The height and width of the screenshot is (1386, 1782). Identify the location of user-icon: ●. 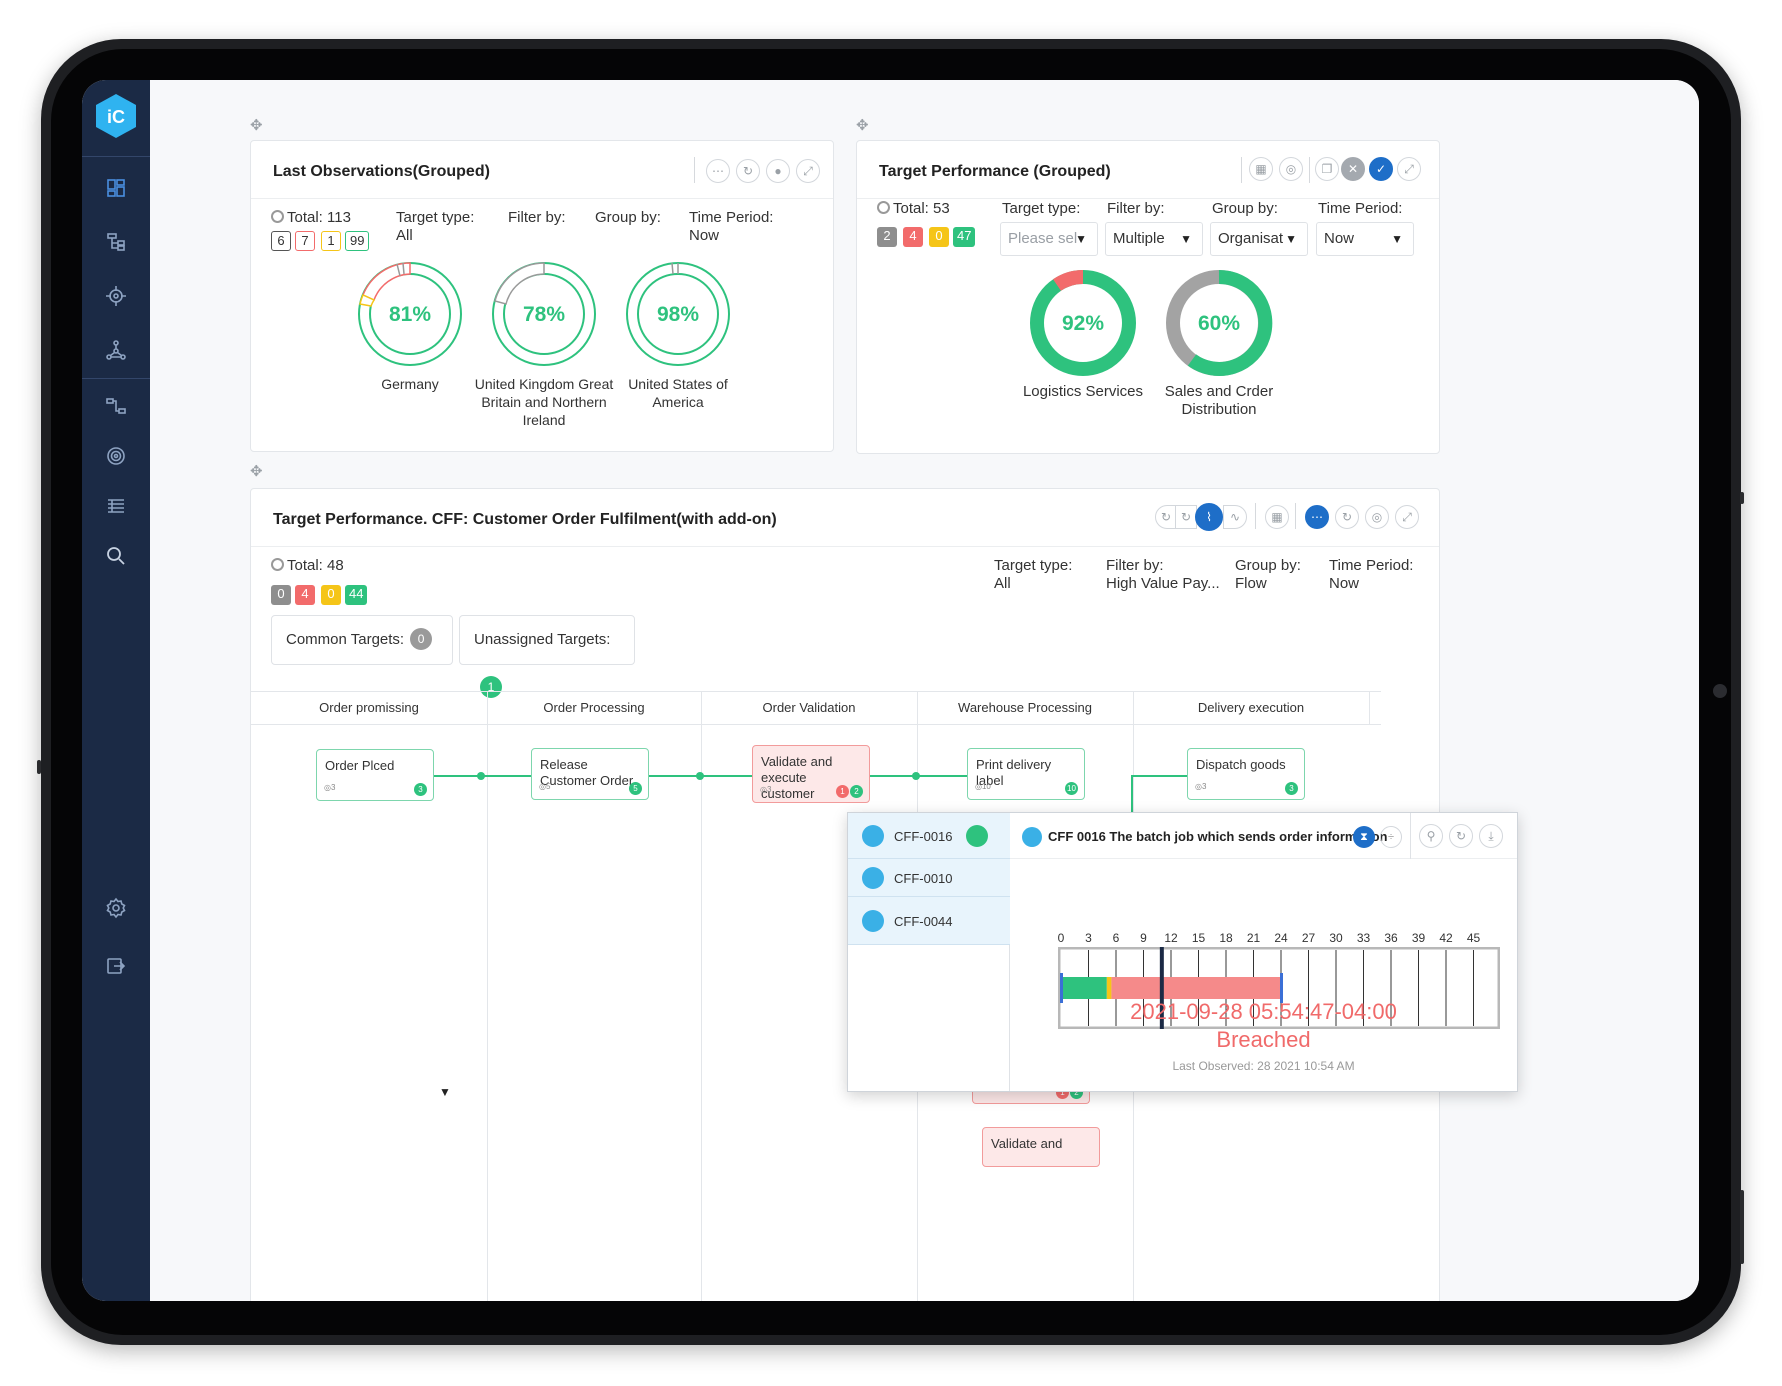
(778, 171).